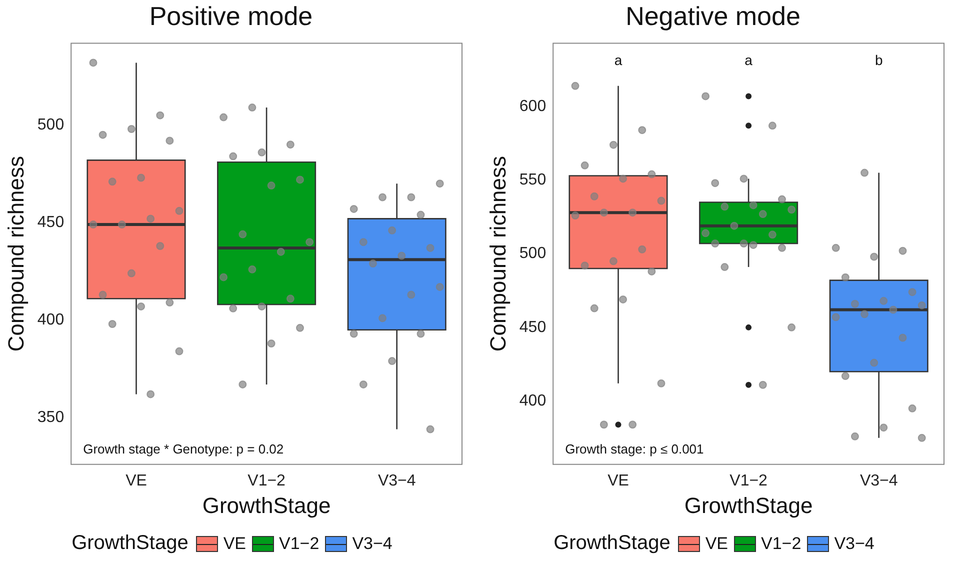 The height and width of the screenshot is (575, 959). Describe the element at coordinates (231, 15) in the screenshot. I see `chart-title: Positive mode` at that location.